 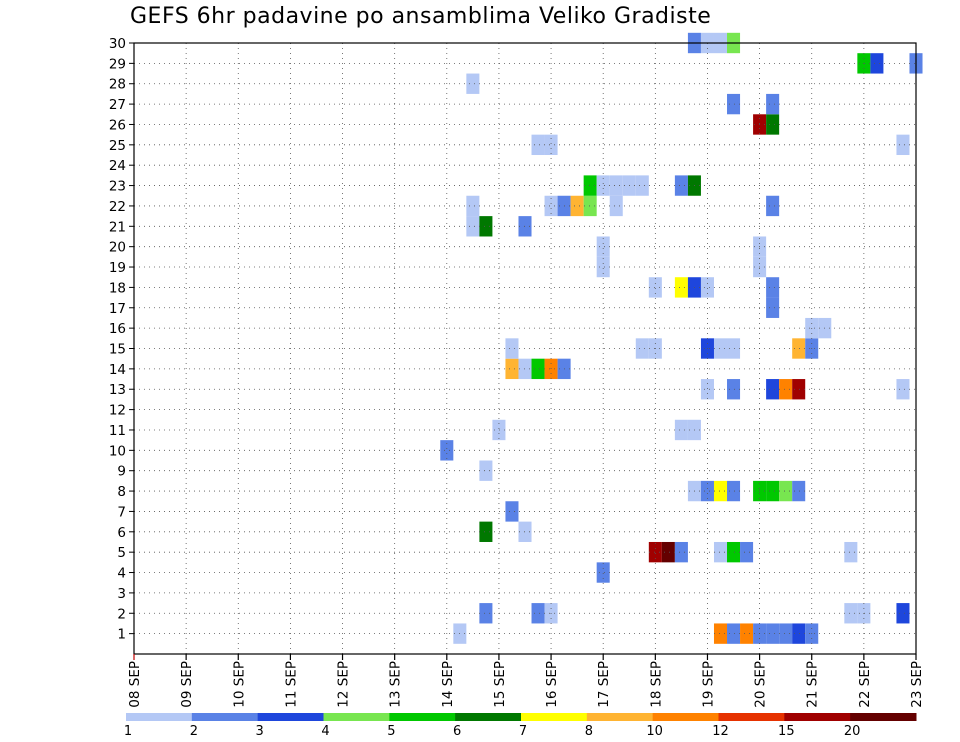 I want to click on y-tick-label: 12, so click(x=117, y=411).